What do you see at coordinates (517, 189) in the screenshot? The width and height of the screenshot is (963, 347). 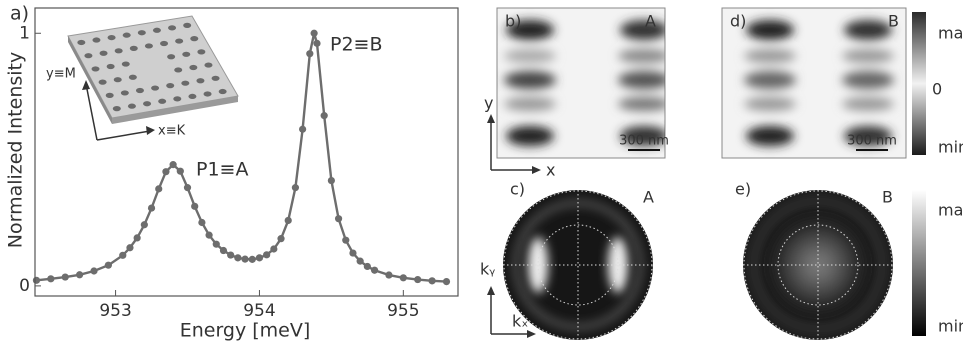 I see `panel-label: c)` at bounding box center [517, 189].